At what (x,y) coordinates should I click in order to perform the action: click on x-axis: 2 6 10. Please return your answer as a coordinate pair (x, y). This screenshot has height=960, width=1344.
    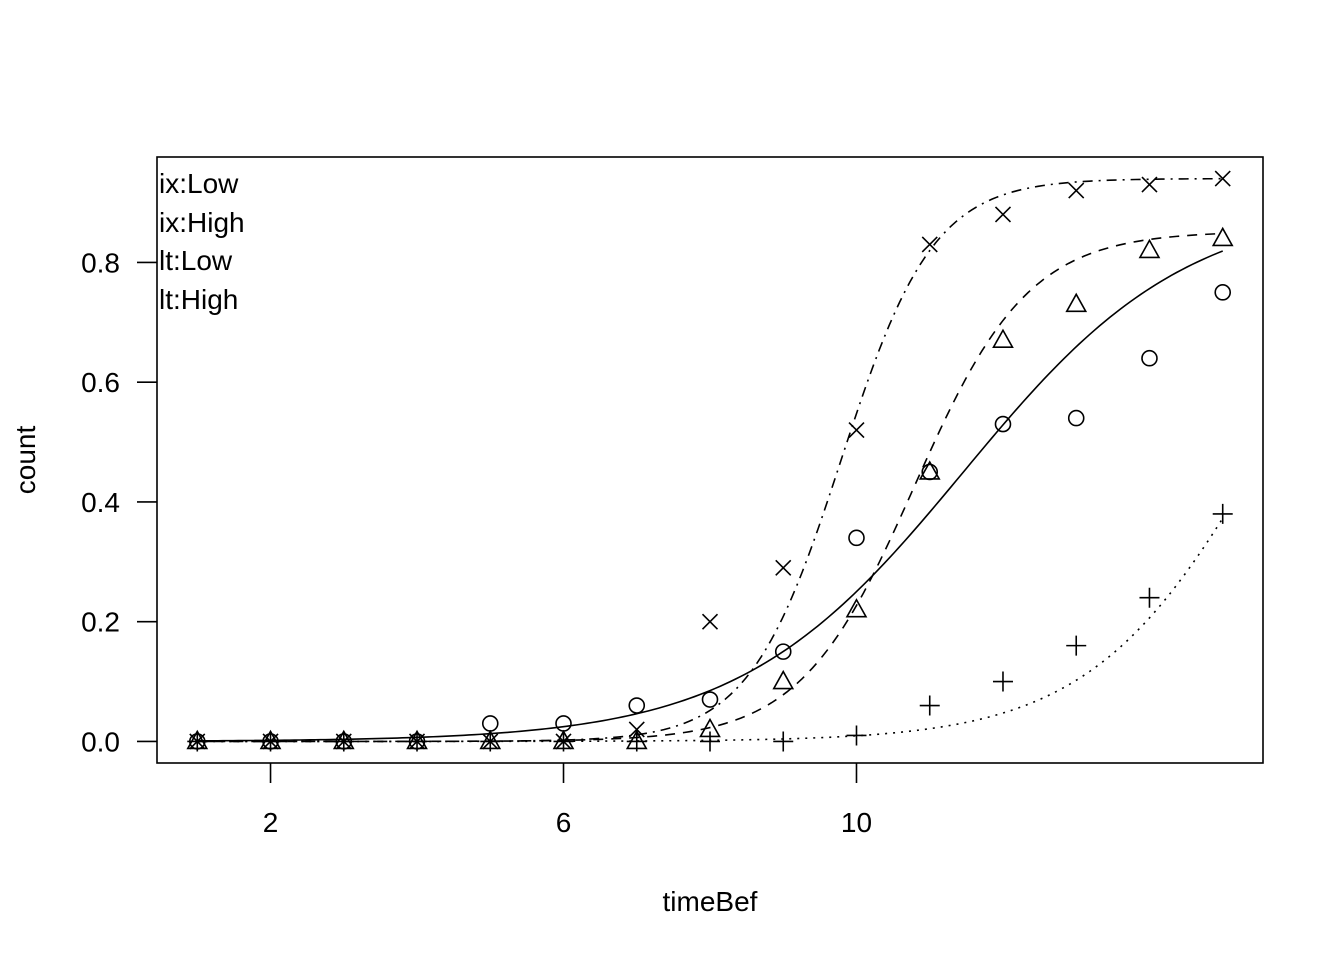
    Looking at the image, I should click on (567, 800).